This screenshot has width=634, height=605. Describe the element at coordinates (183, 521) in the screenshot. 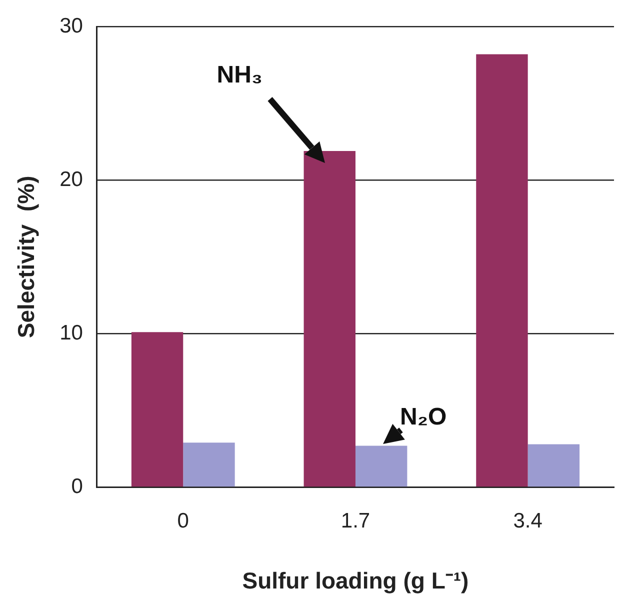

I see `x-tick-label: 0` at that location.